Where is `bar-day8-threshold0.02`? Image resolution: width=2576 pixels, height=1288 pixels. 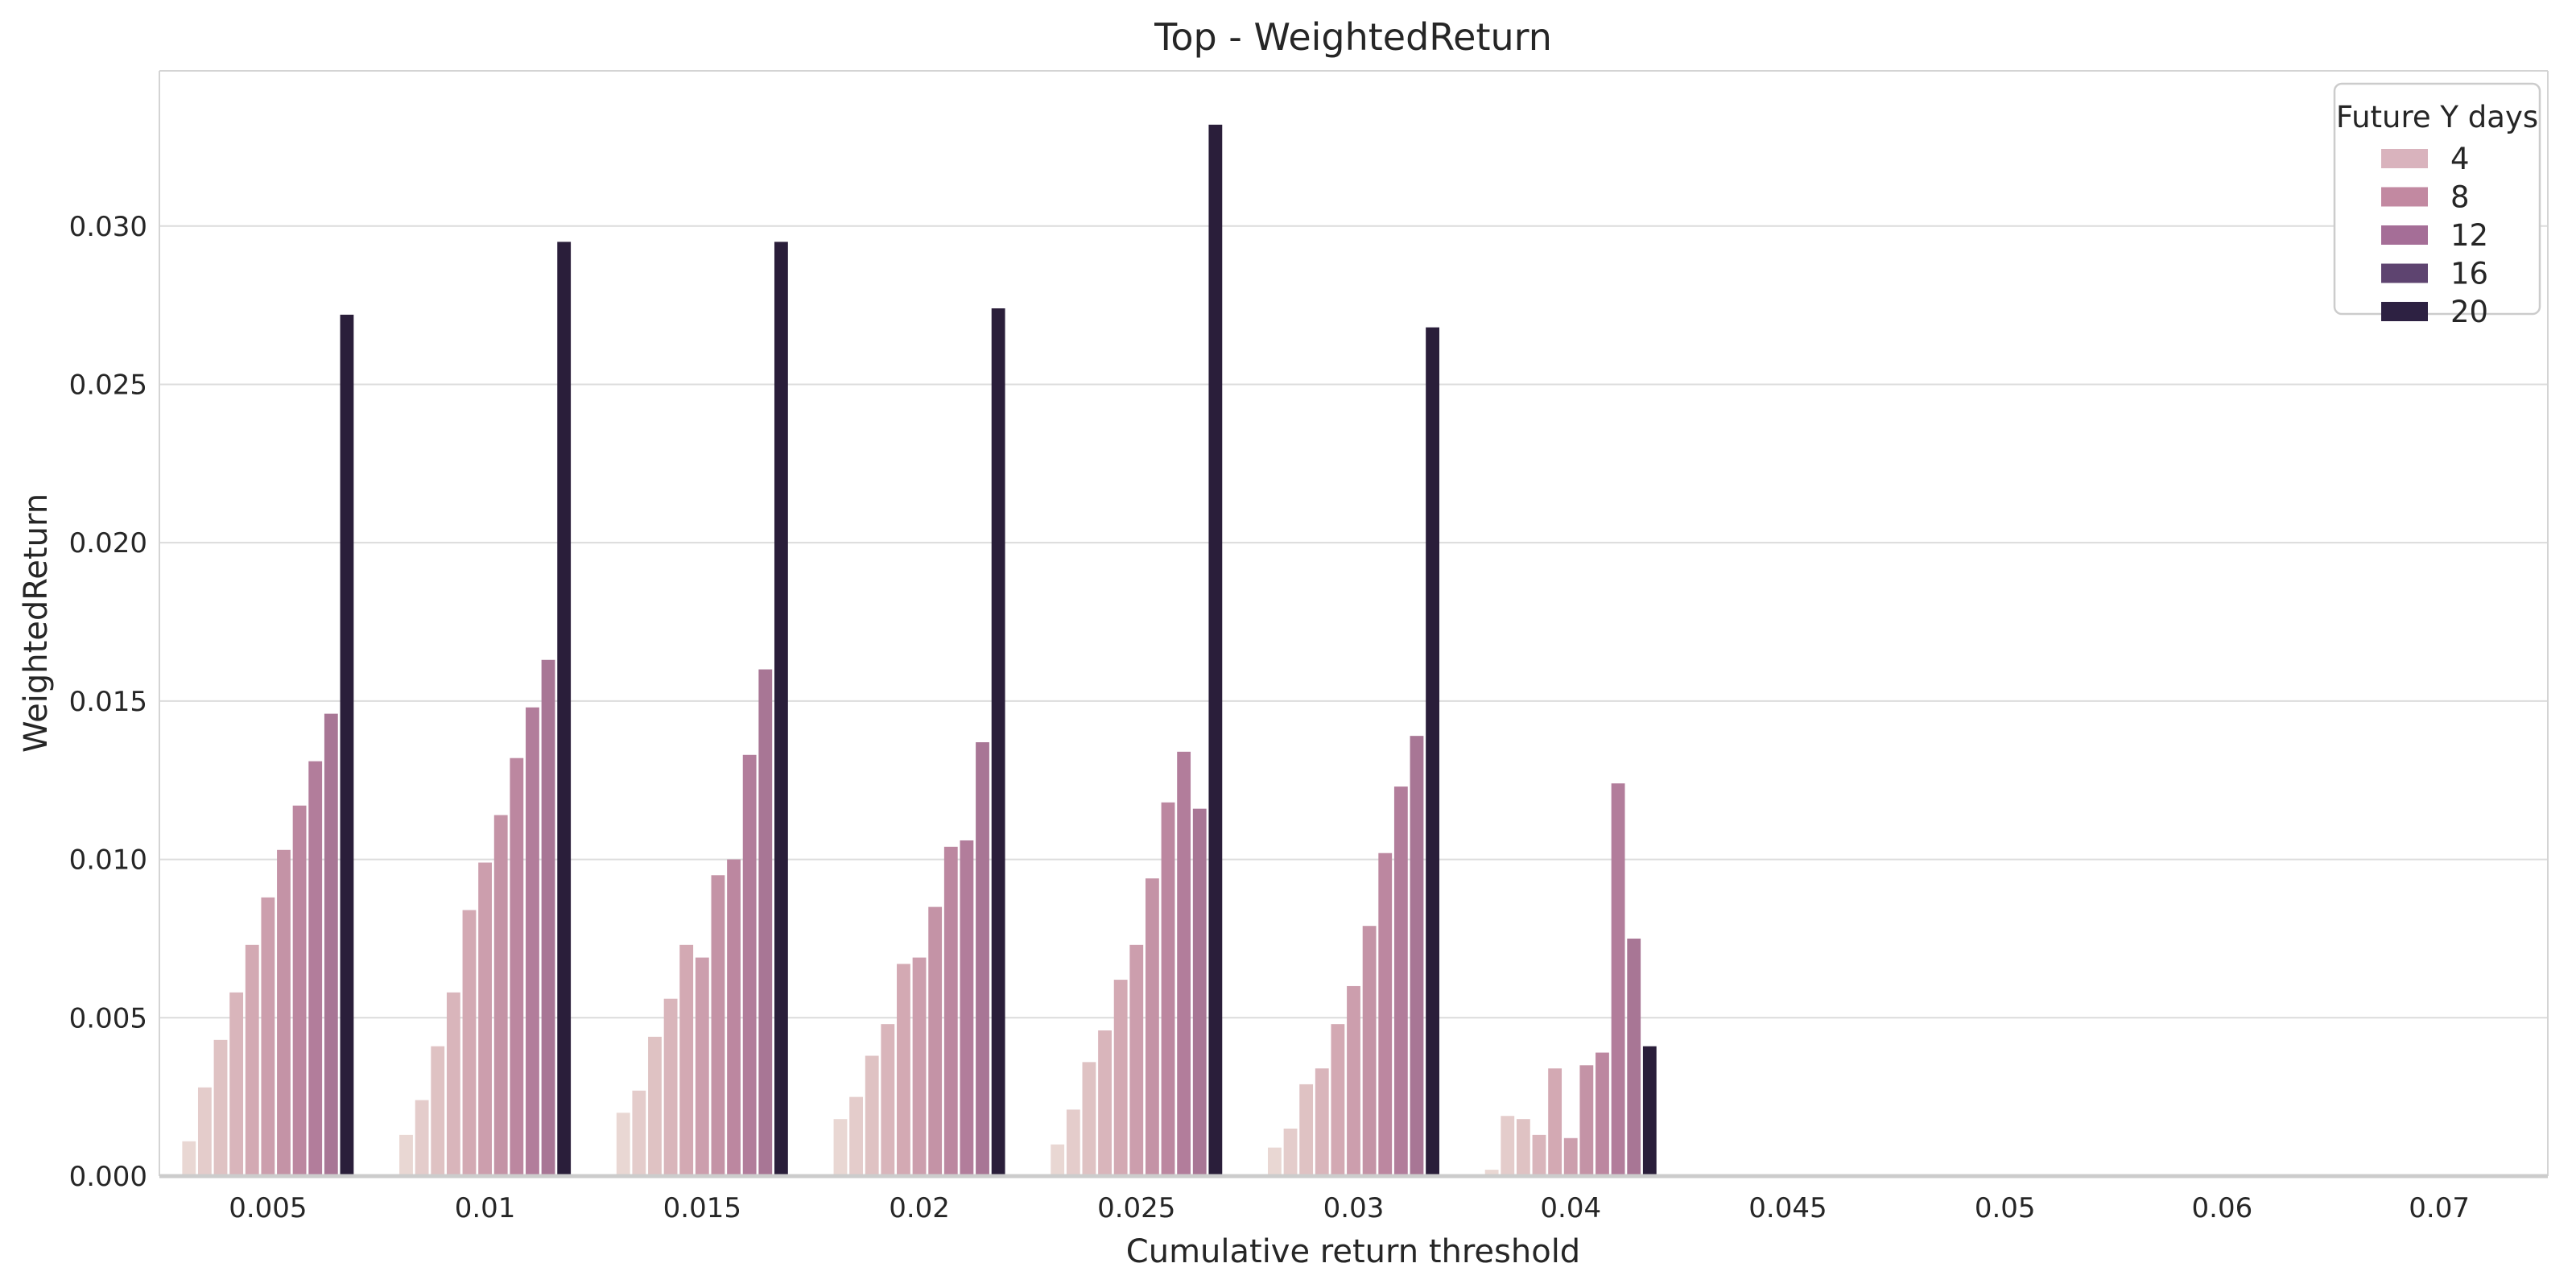
bar-day8-threshold0.02 is located at coordinates (950, 1011).